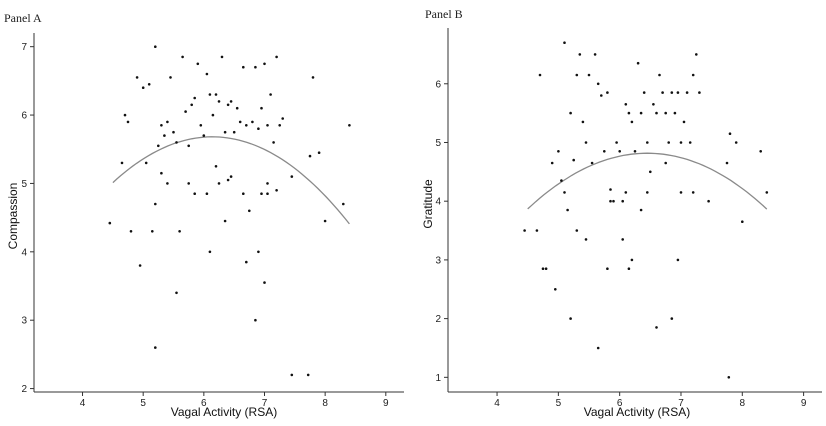  Describe the element at coordinates (265, 403) in the screenshot. I see `panel-a-x-tick-label: 7` at that location.